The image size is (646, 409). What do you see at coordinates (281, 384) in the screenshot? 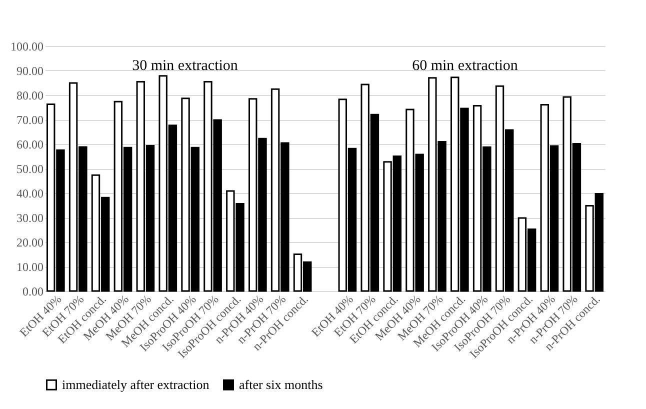
I see `legend-label: after six months` at bounding box center [281, 384].